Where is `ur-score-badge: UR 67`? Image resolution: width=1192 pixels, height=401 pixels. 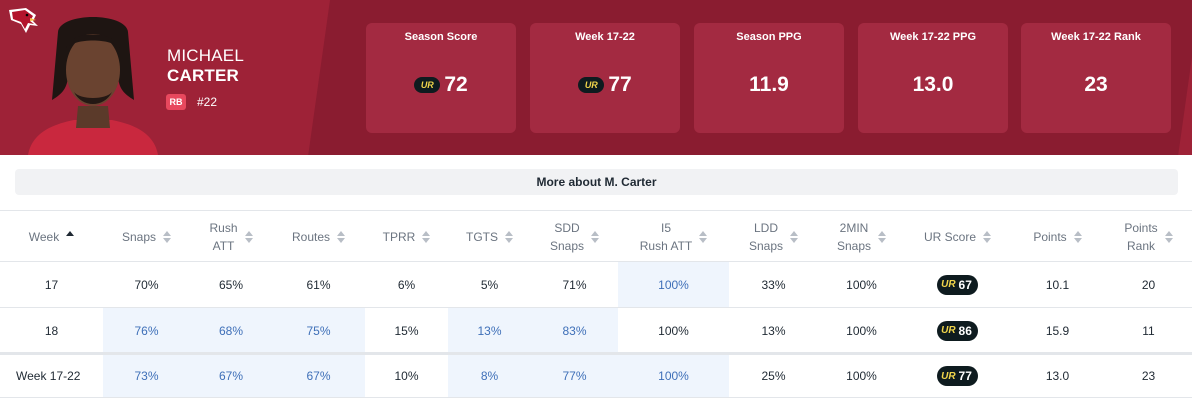
ur-score-badge: UR 67 is located at coordinates (957, 284).